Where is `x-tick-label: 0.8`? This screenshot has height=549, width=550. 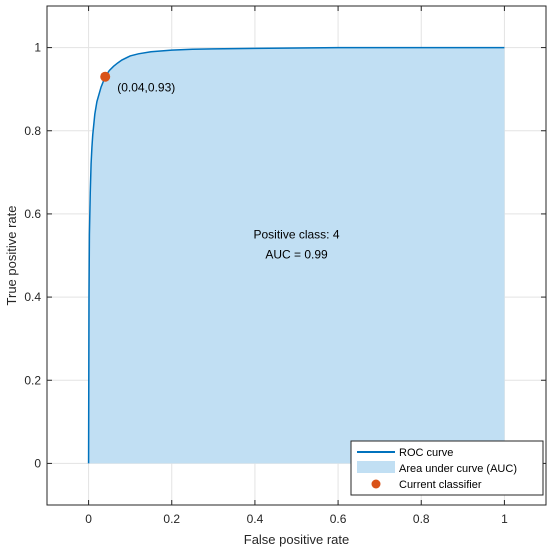 x-tick-label: 0.8 is located at coordinates (421, 519).